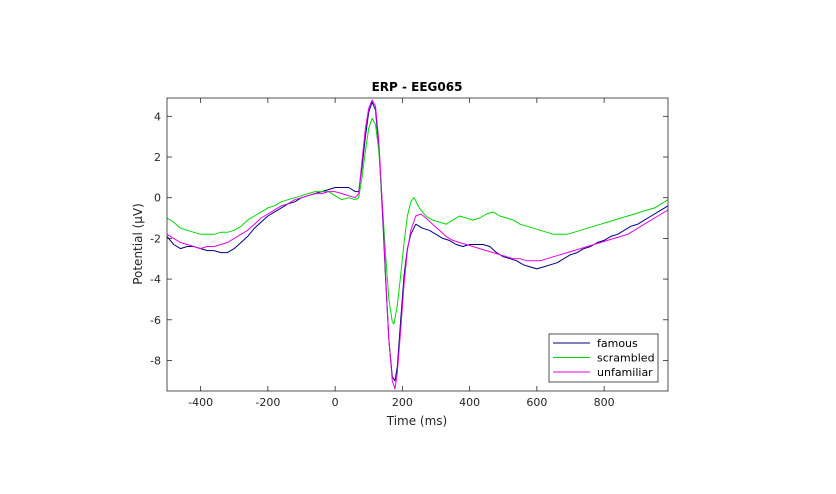 The image size is (836, 494). What do you see at coordinates (625, 372) in the screenshot?
I see `legend-label-unfamiliar: unfamiliar` at bounding box center [625, 372].